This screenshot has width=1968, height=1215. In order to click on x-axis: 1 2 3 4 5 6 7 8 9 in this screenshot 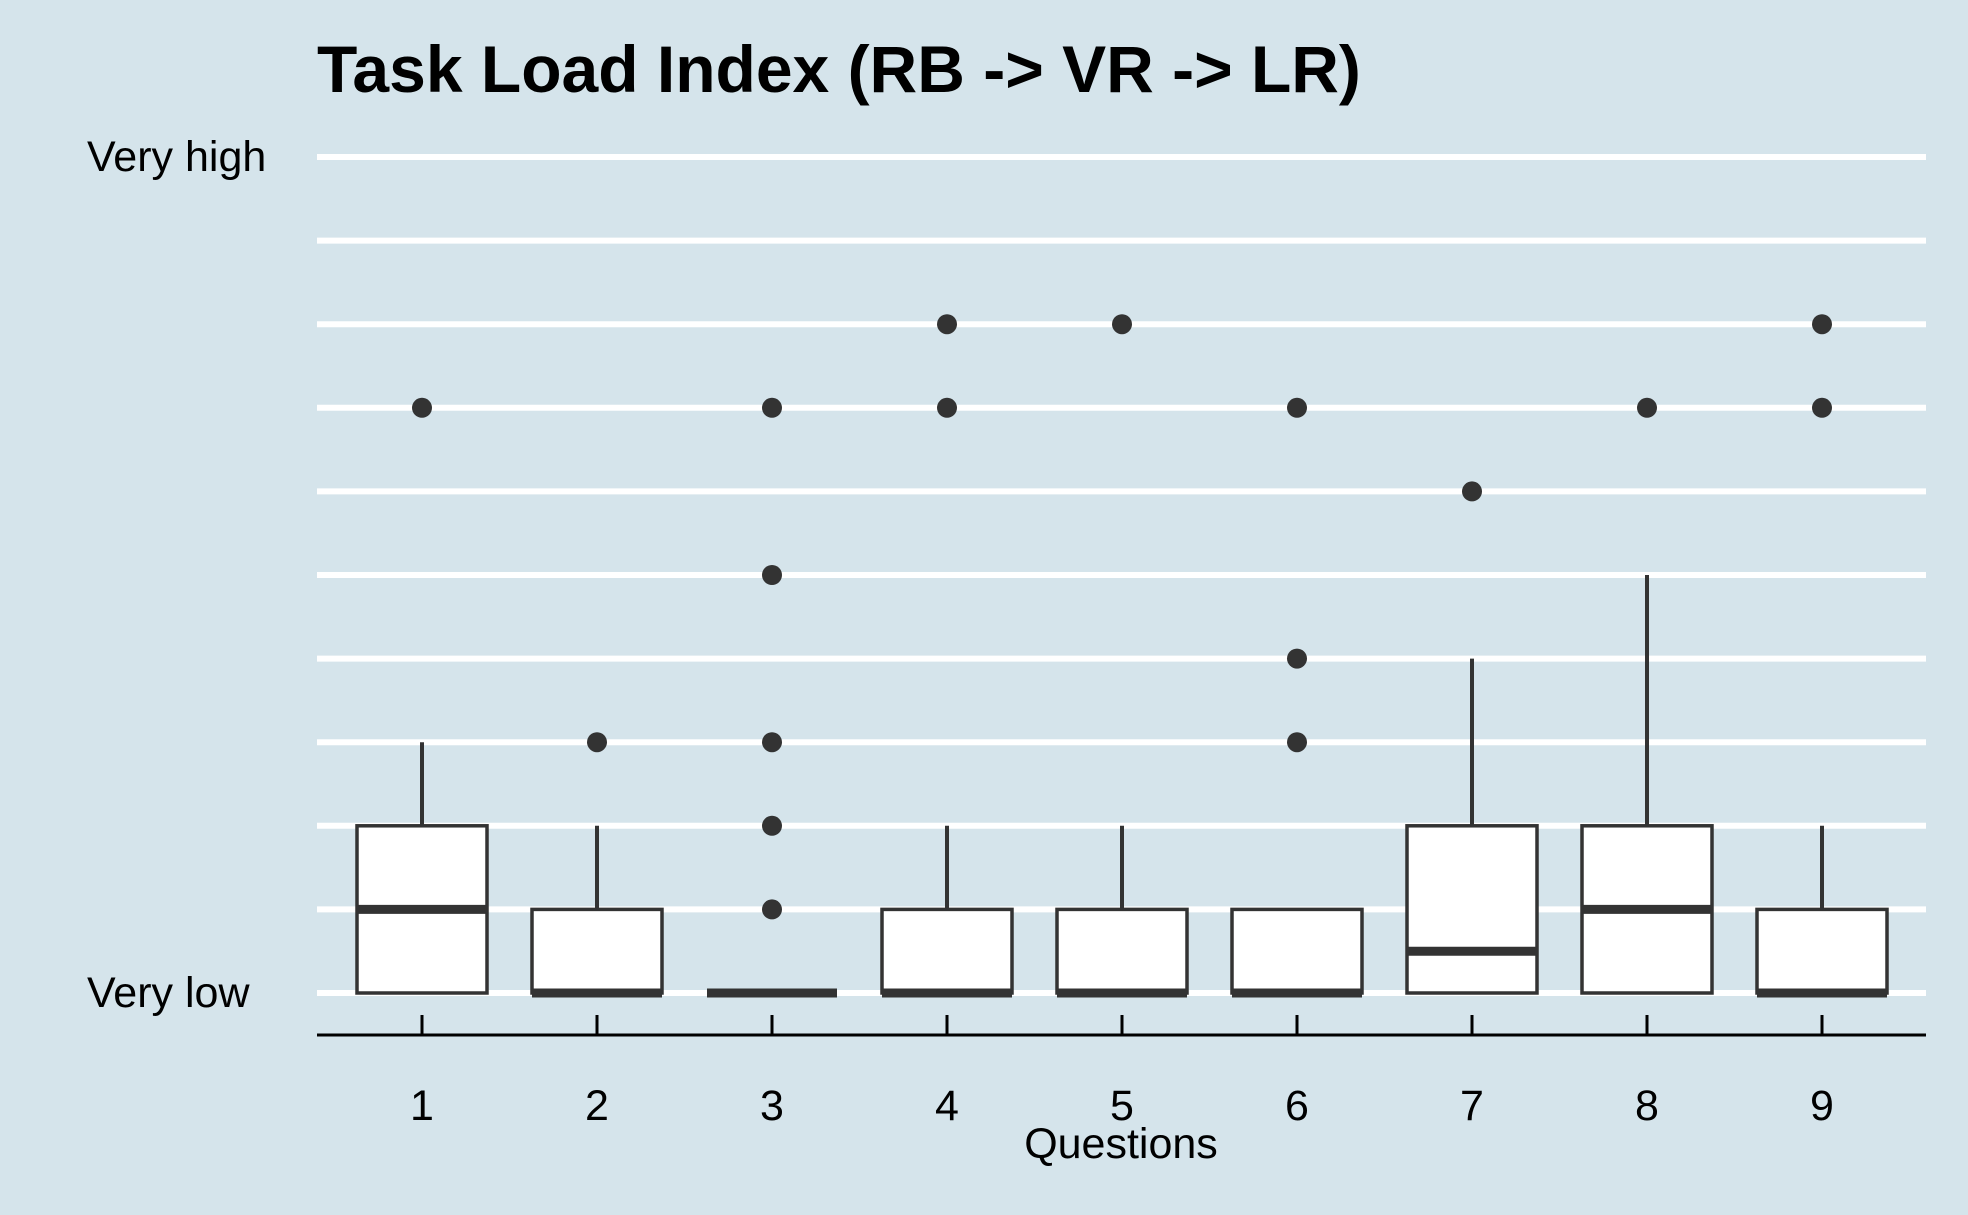, I will do `click(1121, 1072)`.